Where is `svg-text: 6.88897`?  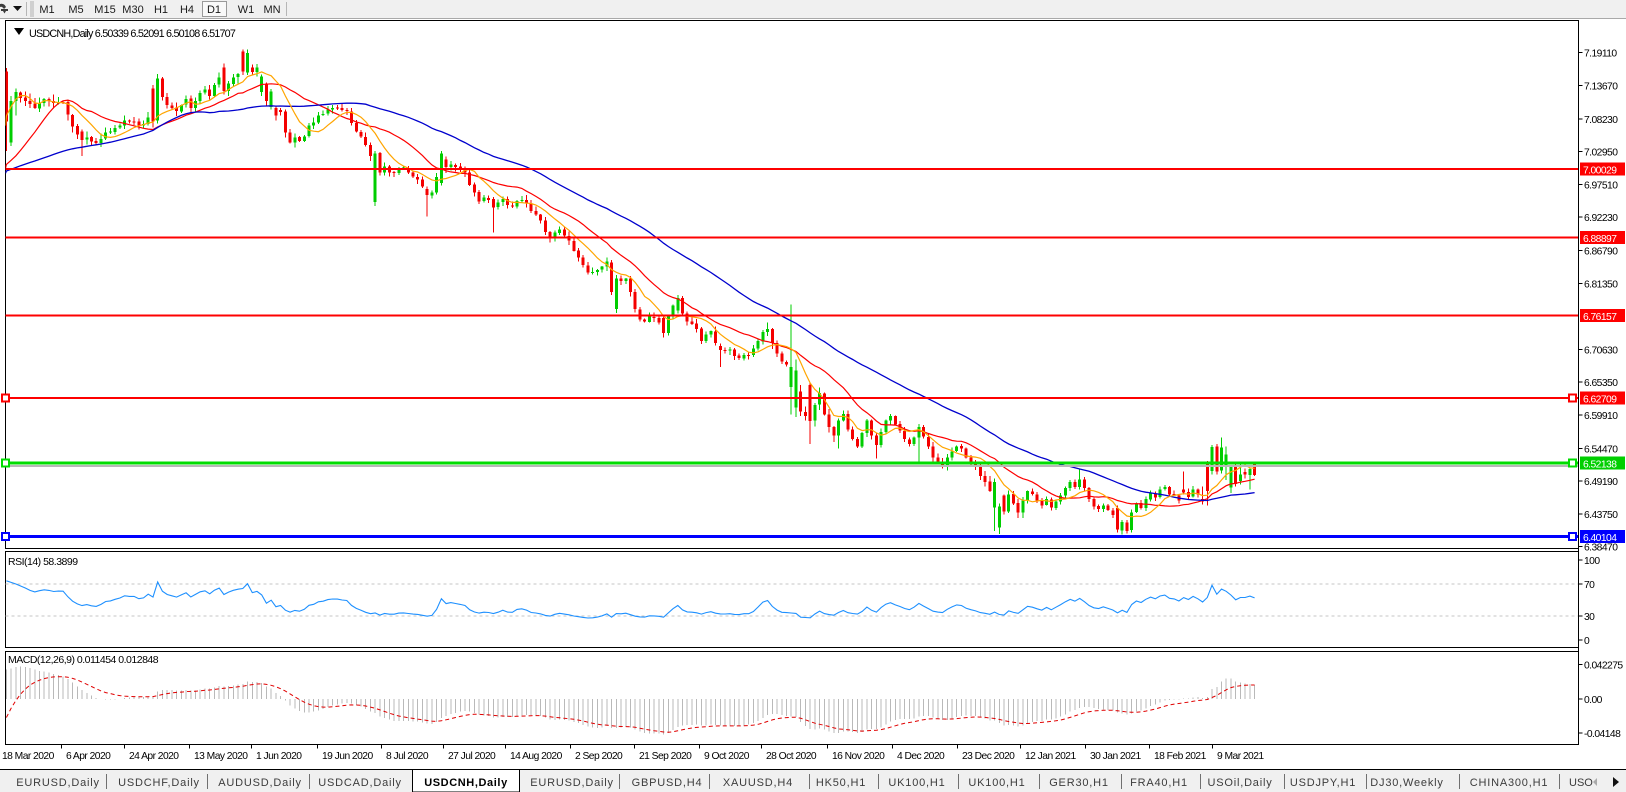
svg-text: 6.88897 is located at coordinates (1600, 239).